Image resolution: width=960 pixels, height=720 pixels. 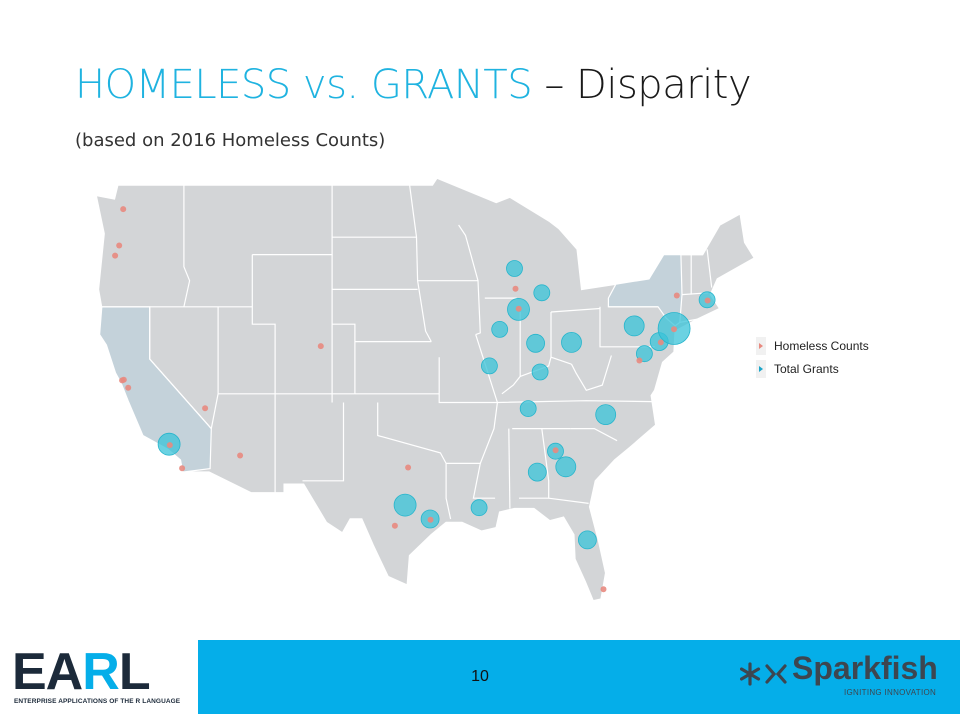 What do you see at coordinates (890, 692) in the screenshot?
I see `sparkfish-tagline: IGNITING INNOVATION` at bounding box center [890, 692].